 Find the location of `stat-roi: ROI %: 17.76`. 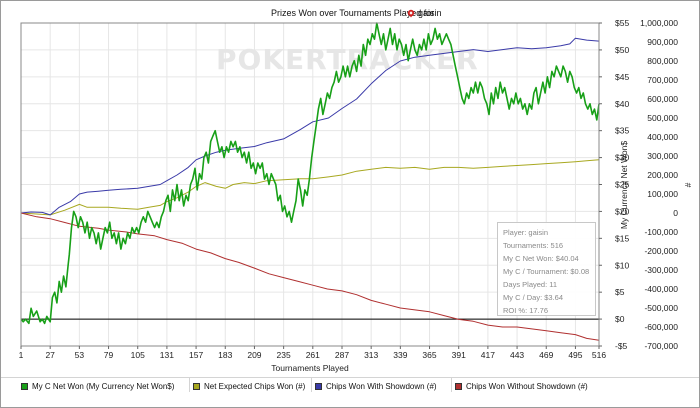

stat-roi: ROI %: 17.76 is located at coordinates (526, 310).